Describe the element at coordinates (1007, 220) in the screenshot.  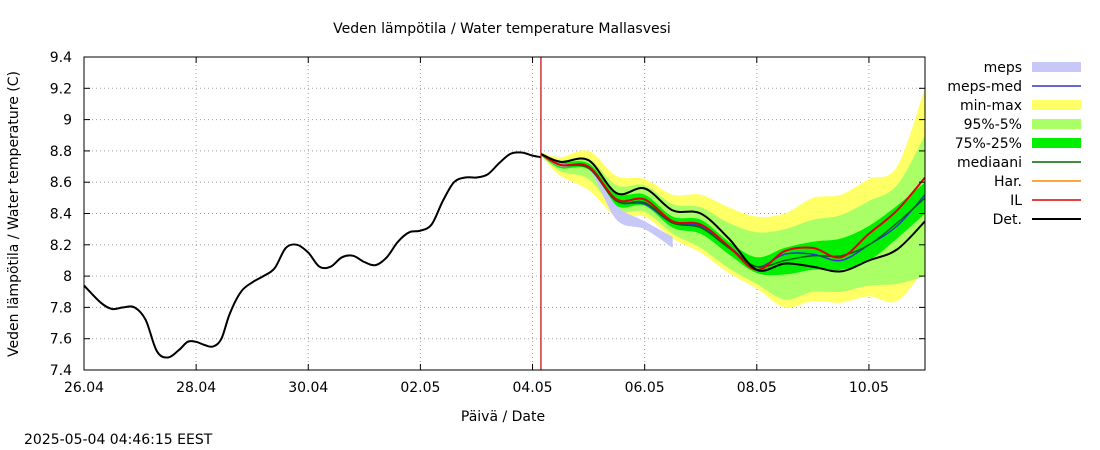
I see `legend-label: Det.` at that location.